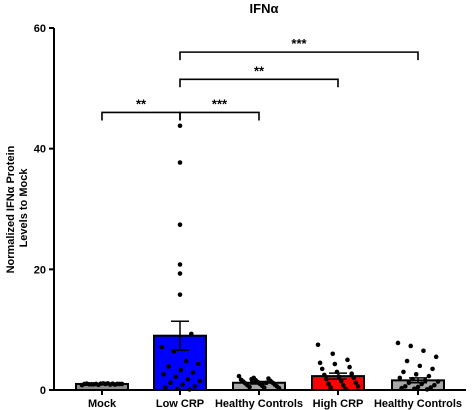  Describe the element at coordinates (220, 103) in the screenshot. I see `significance-label-1: ***` at that location.